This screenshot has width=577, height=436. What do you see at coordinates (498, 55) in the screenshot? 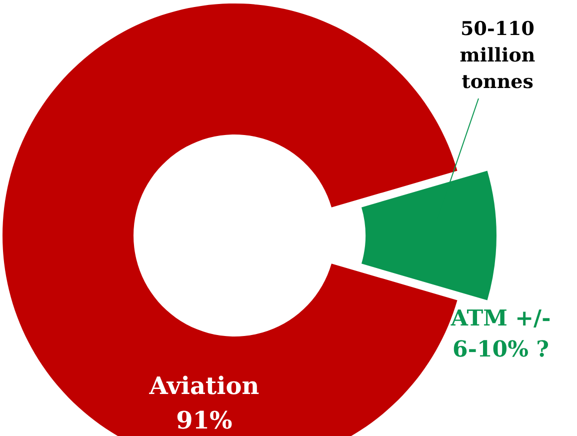
I see `text: 50-110 million tonnes` at bounding box center [498, 55].